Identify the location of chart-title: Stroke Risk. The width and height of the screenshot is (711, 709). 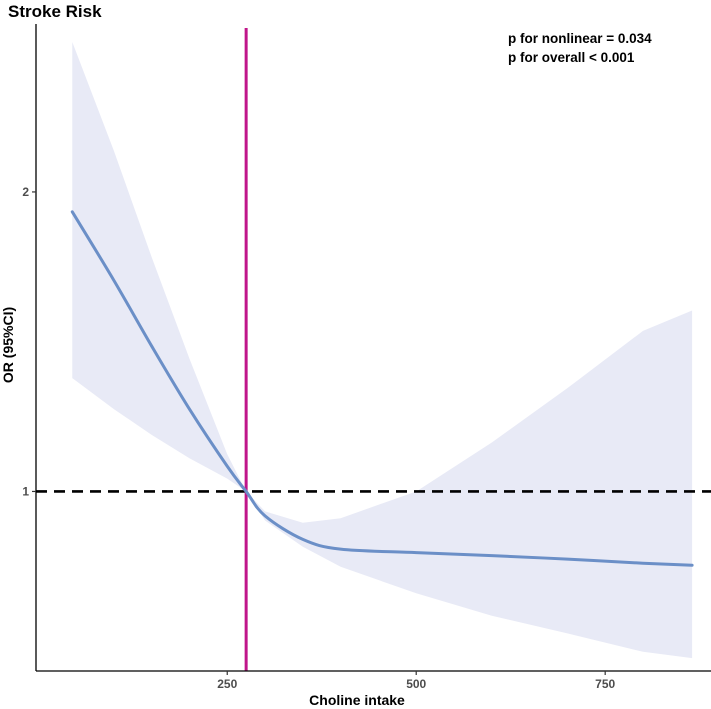
(55, 11).